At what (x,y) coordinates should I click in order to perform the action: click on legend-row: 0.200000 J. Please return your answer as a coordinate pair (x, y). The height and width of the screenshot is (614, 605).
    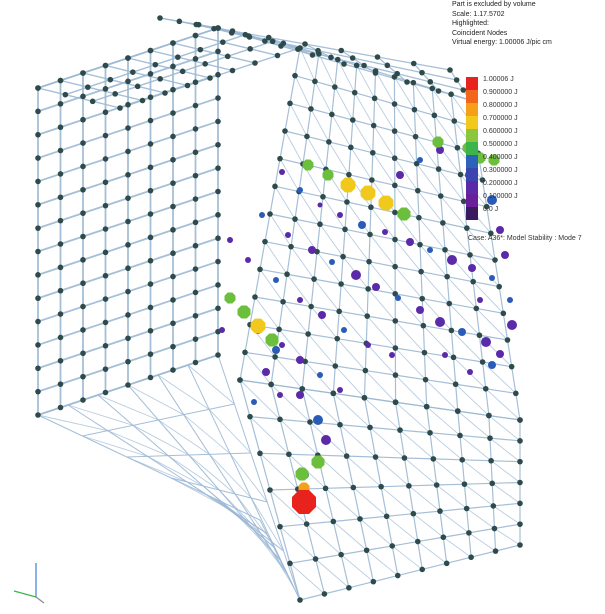
    Looking at the image, I should click on (535, 187).